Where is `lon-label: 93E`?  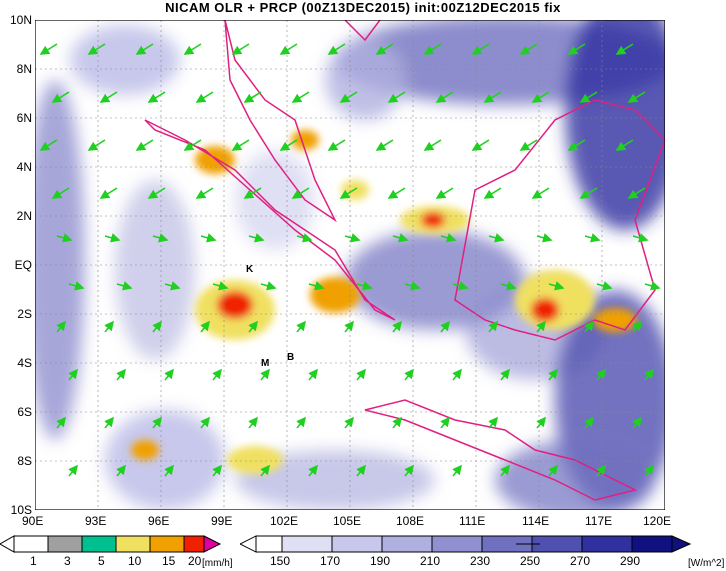 lon-label: 93E is located at coordinates (96, 521).